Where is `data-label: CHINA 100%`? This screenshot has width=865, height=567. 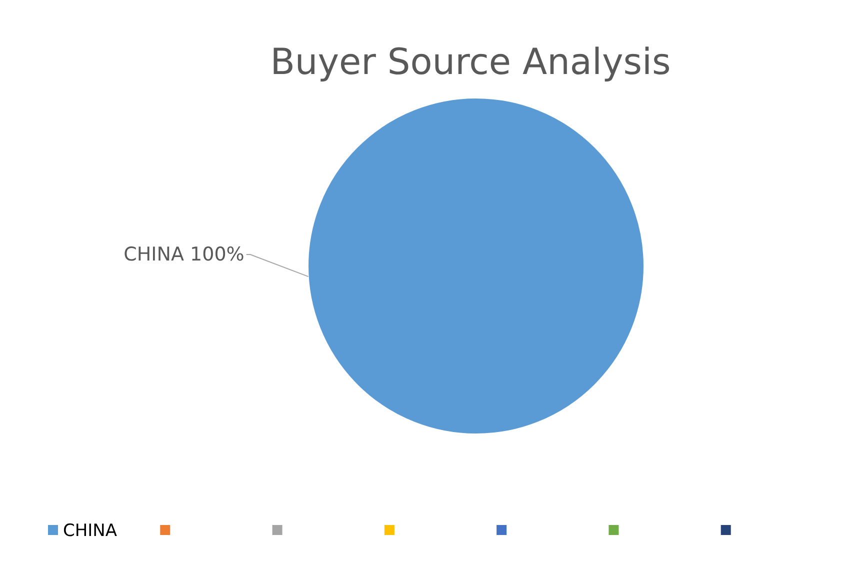 data-label: CHINA 100% is located at coordinates (184, 255).